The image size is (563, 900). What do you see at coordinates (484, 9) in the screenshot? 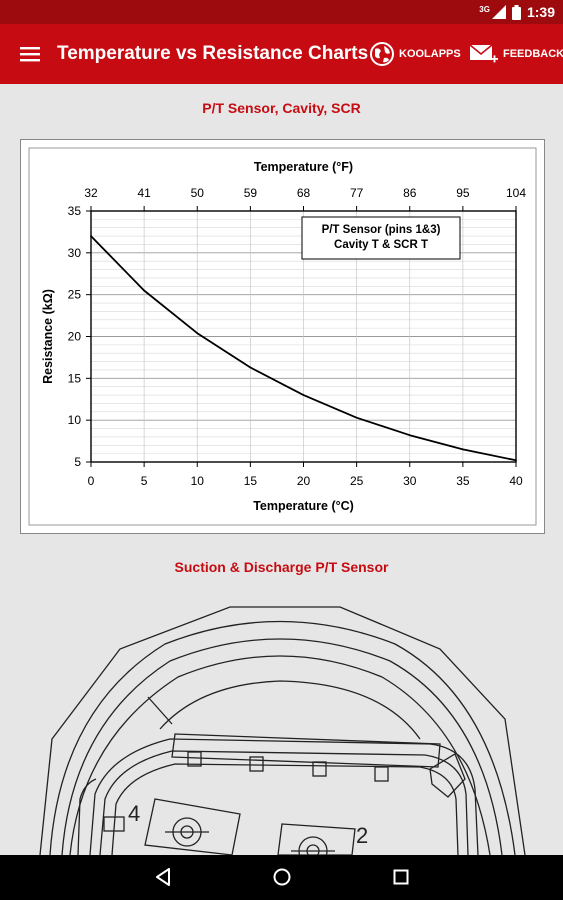
I see `network-label: 3G` at bounding box center [484, 9].